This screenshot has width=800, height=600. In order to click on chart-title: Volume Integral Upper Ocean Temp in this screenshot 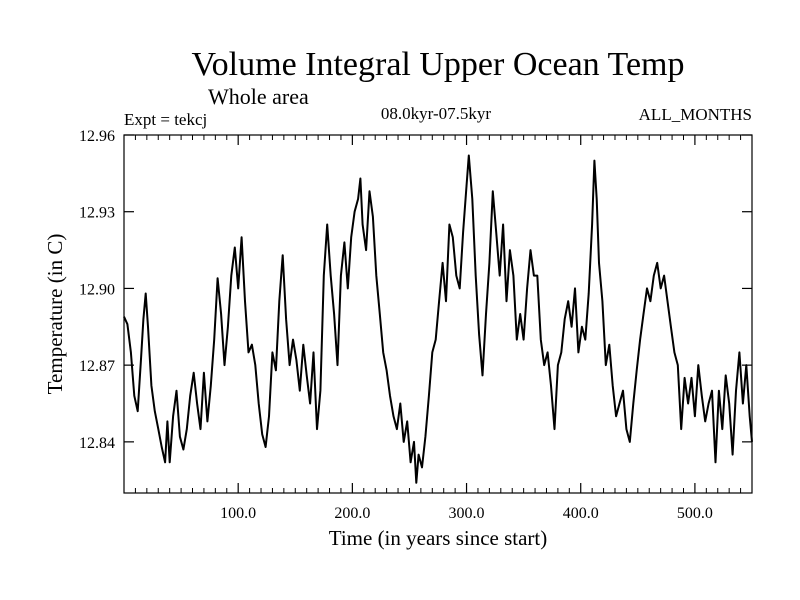, I will do `click(438, 64)`.